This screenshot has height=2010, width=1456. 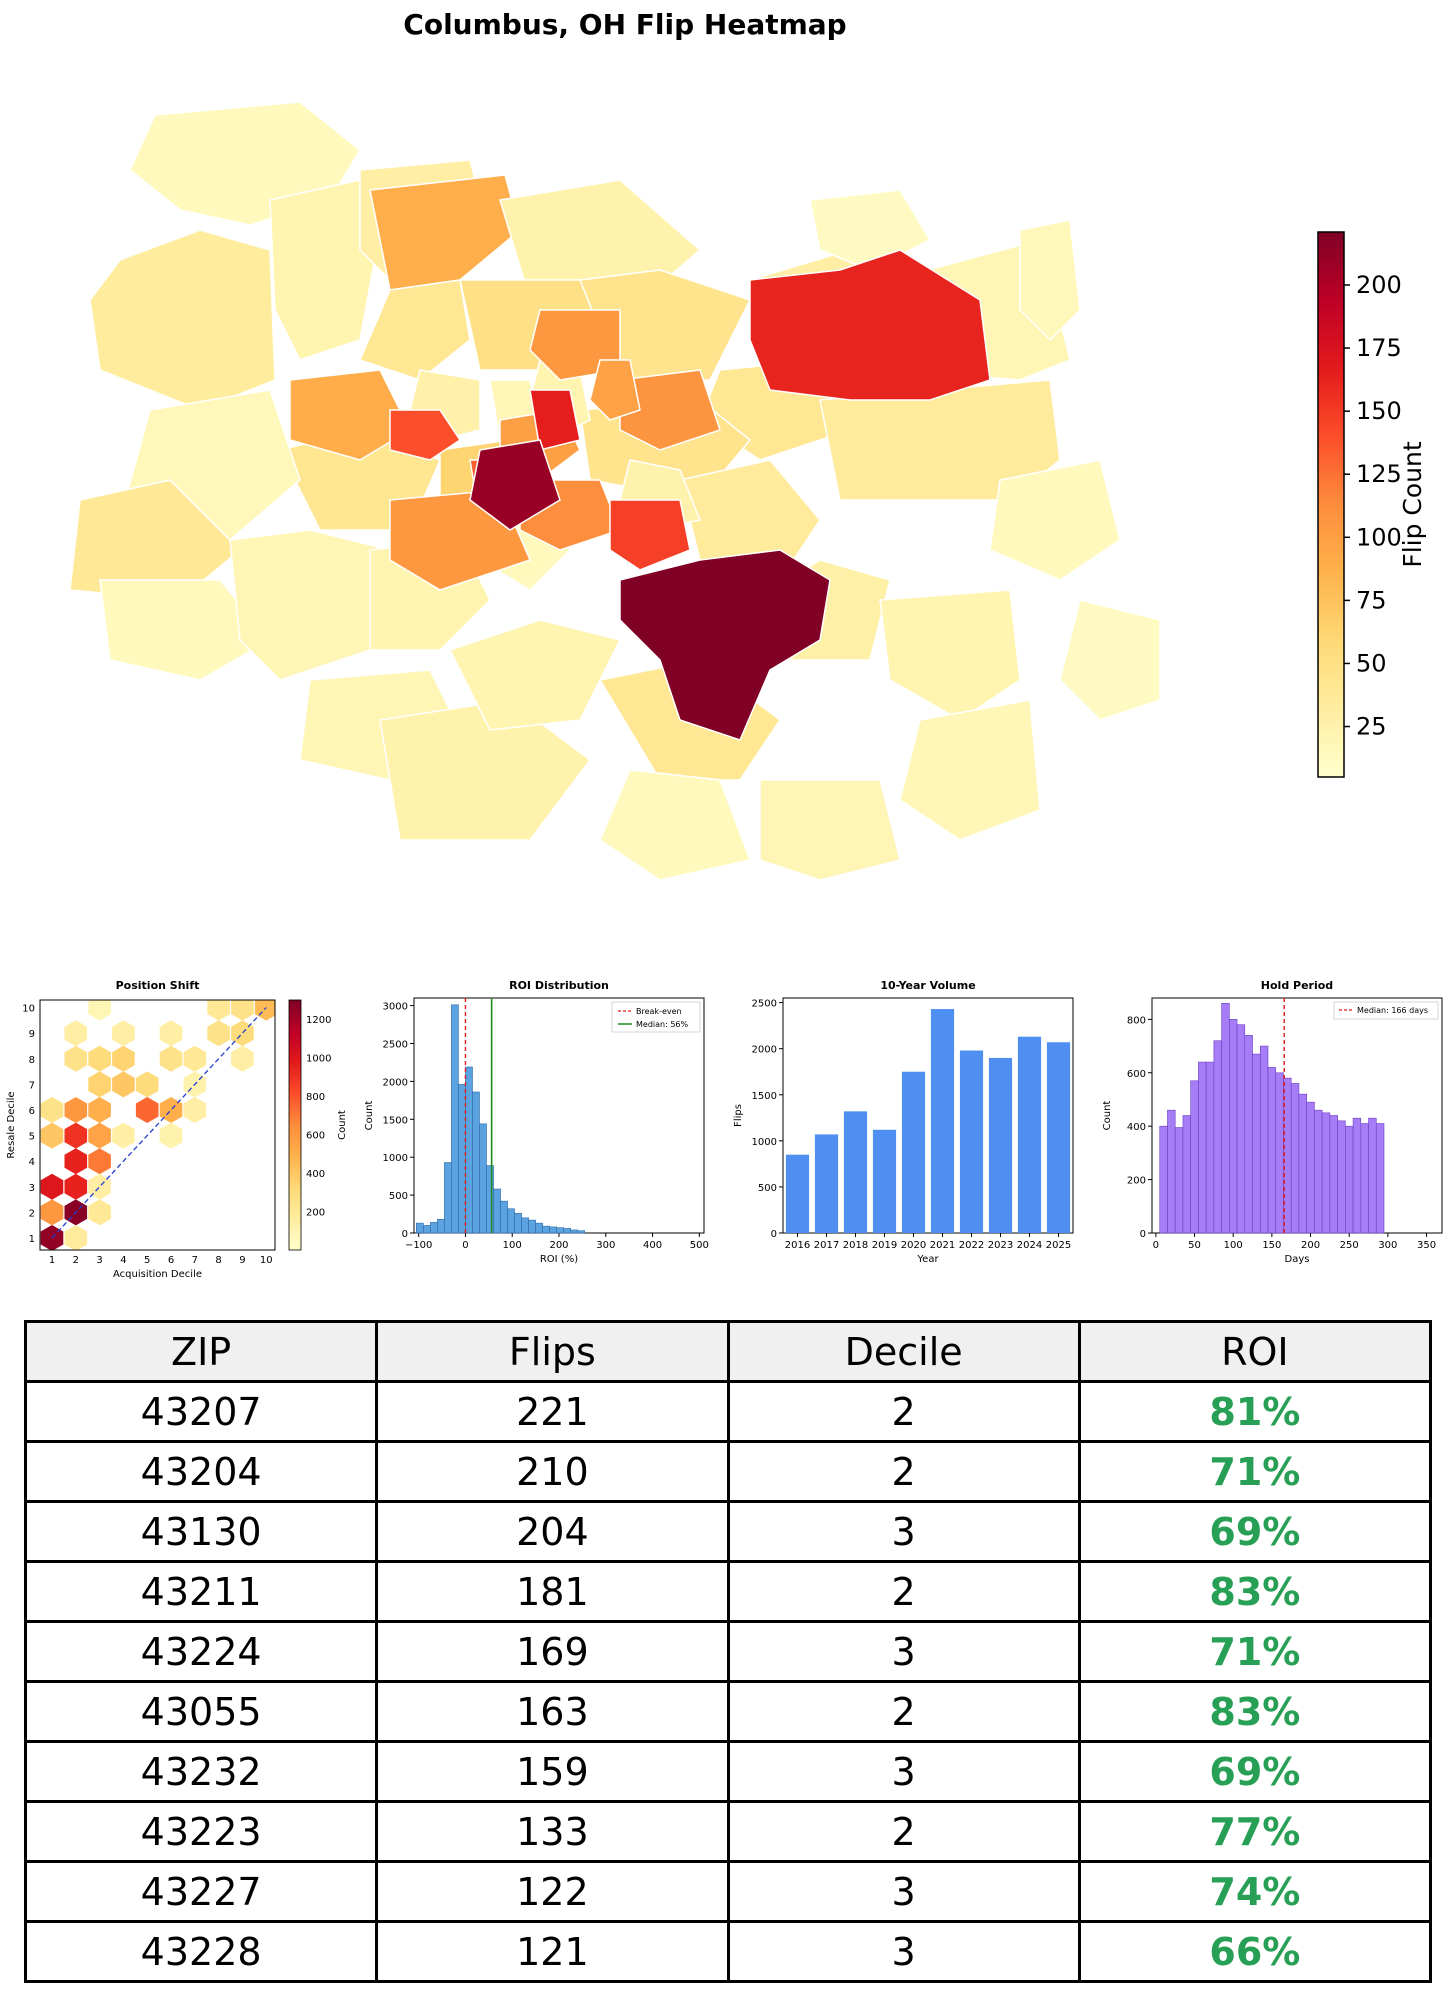 What do you see at coordinates (1000, 1245) in the screenshot?
I see `x-tick-label: 2023` at bounding box center [1000, 1245].